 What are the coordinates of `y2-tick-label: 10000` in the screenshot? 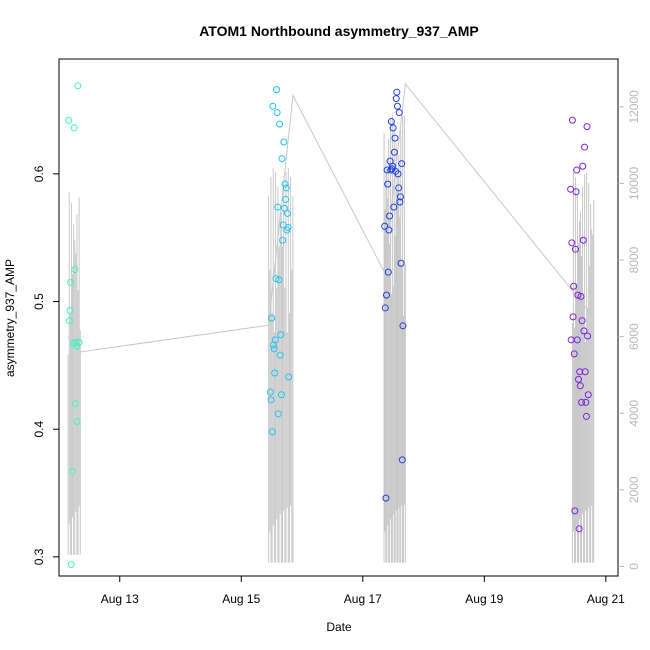 It's located at (634, 183).